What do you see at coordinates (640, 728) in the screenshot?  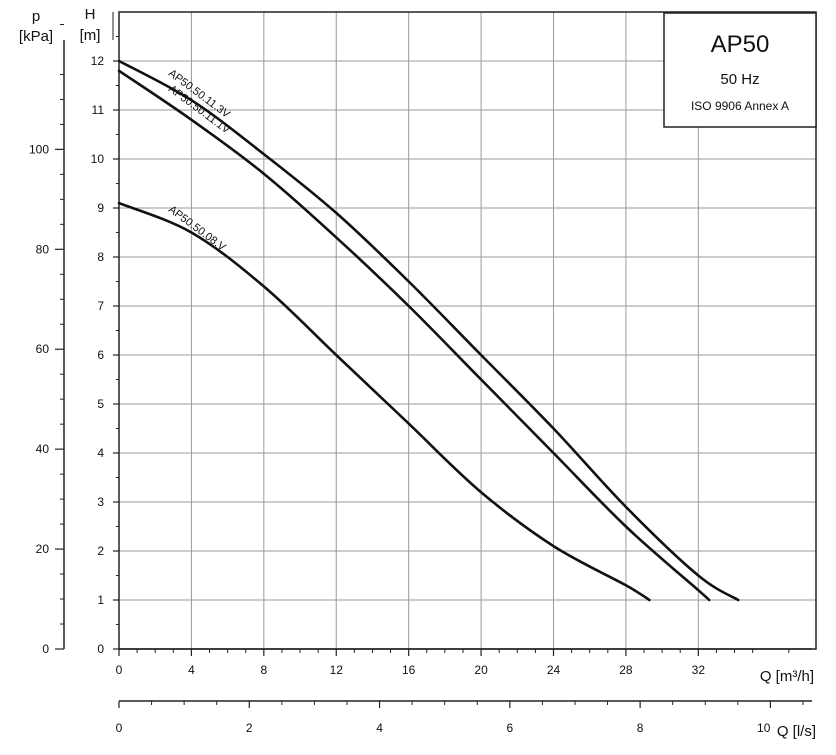 I see `q-ls-tick-label: 8` at bounding box center [640, 728].